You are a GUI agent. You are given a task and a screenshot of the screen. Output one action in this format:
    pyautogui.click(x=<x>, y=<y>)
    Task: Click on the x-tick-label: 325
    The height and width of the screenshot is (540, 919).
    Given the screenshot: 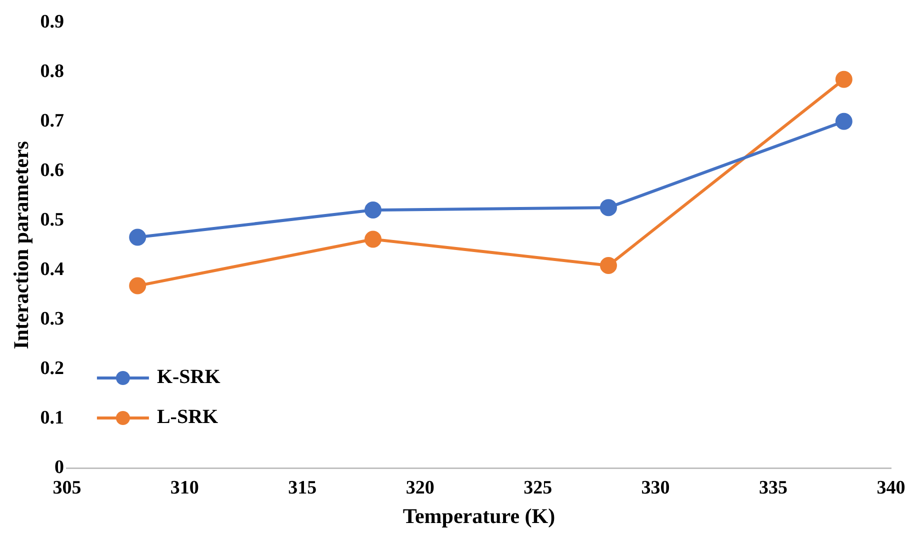 What is the action you would take?
    pyautogui.click(x=538, y=487)
    